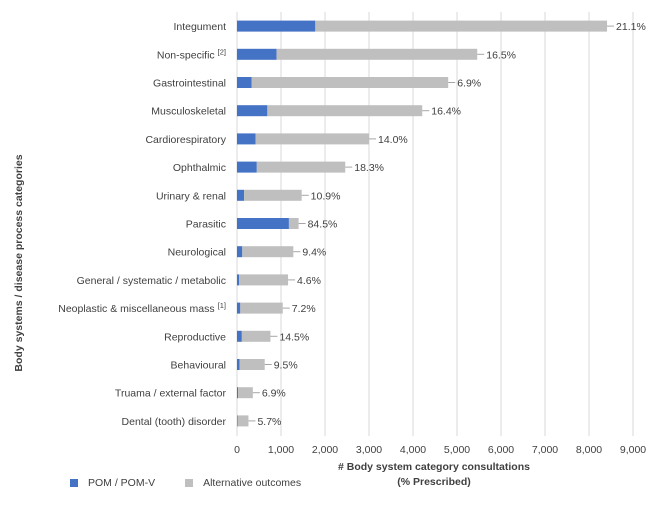 The width and height of the screenshot is (661, 507). What do you see at coordinates (631, 27) in the screenshot?
I see `data-label-0: 21.1%` at bounding box center [631, 27].